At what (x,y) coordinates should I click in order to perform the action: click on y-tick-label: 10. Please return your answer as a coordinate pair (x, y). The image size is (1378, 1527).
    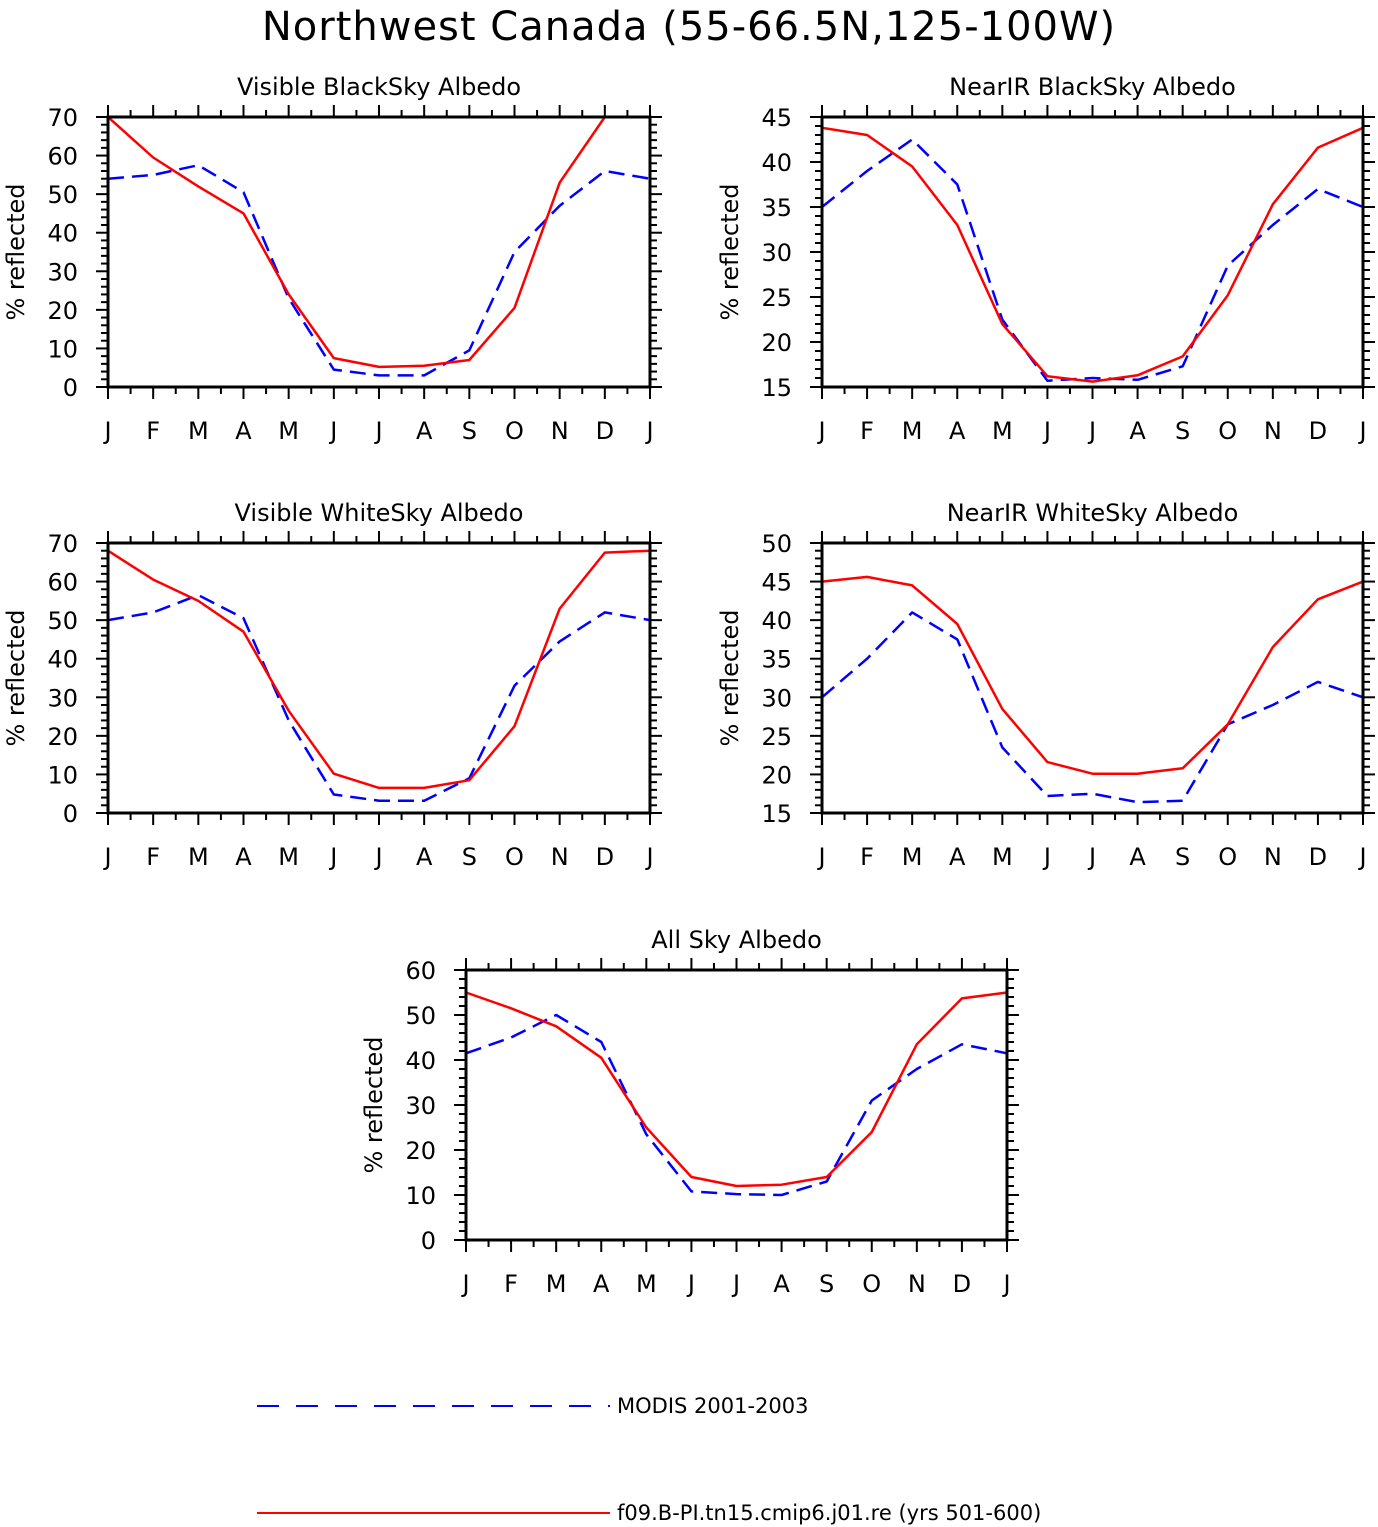
    Looking at the image, I should click on (62, 775).